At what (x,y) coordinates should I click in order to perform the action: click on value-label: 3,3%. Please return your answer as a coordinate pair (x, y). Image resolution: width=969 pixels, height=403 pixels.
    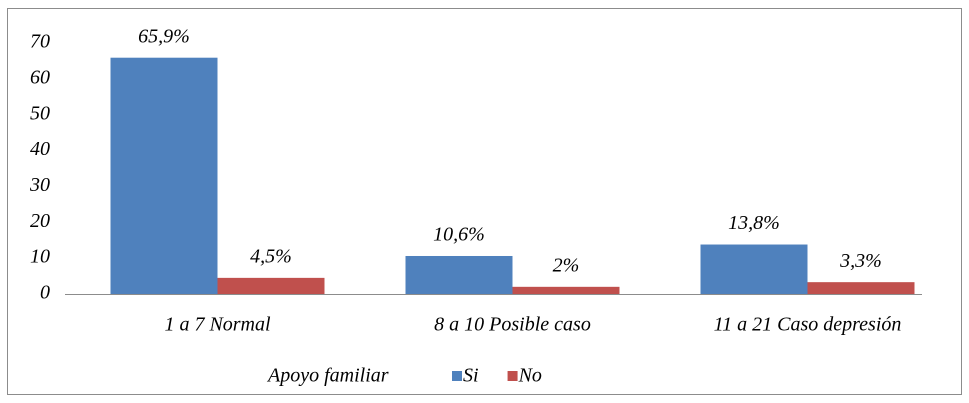
    Looking at the image, I should click on (860, 261).